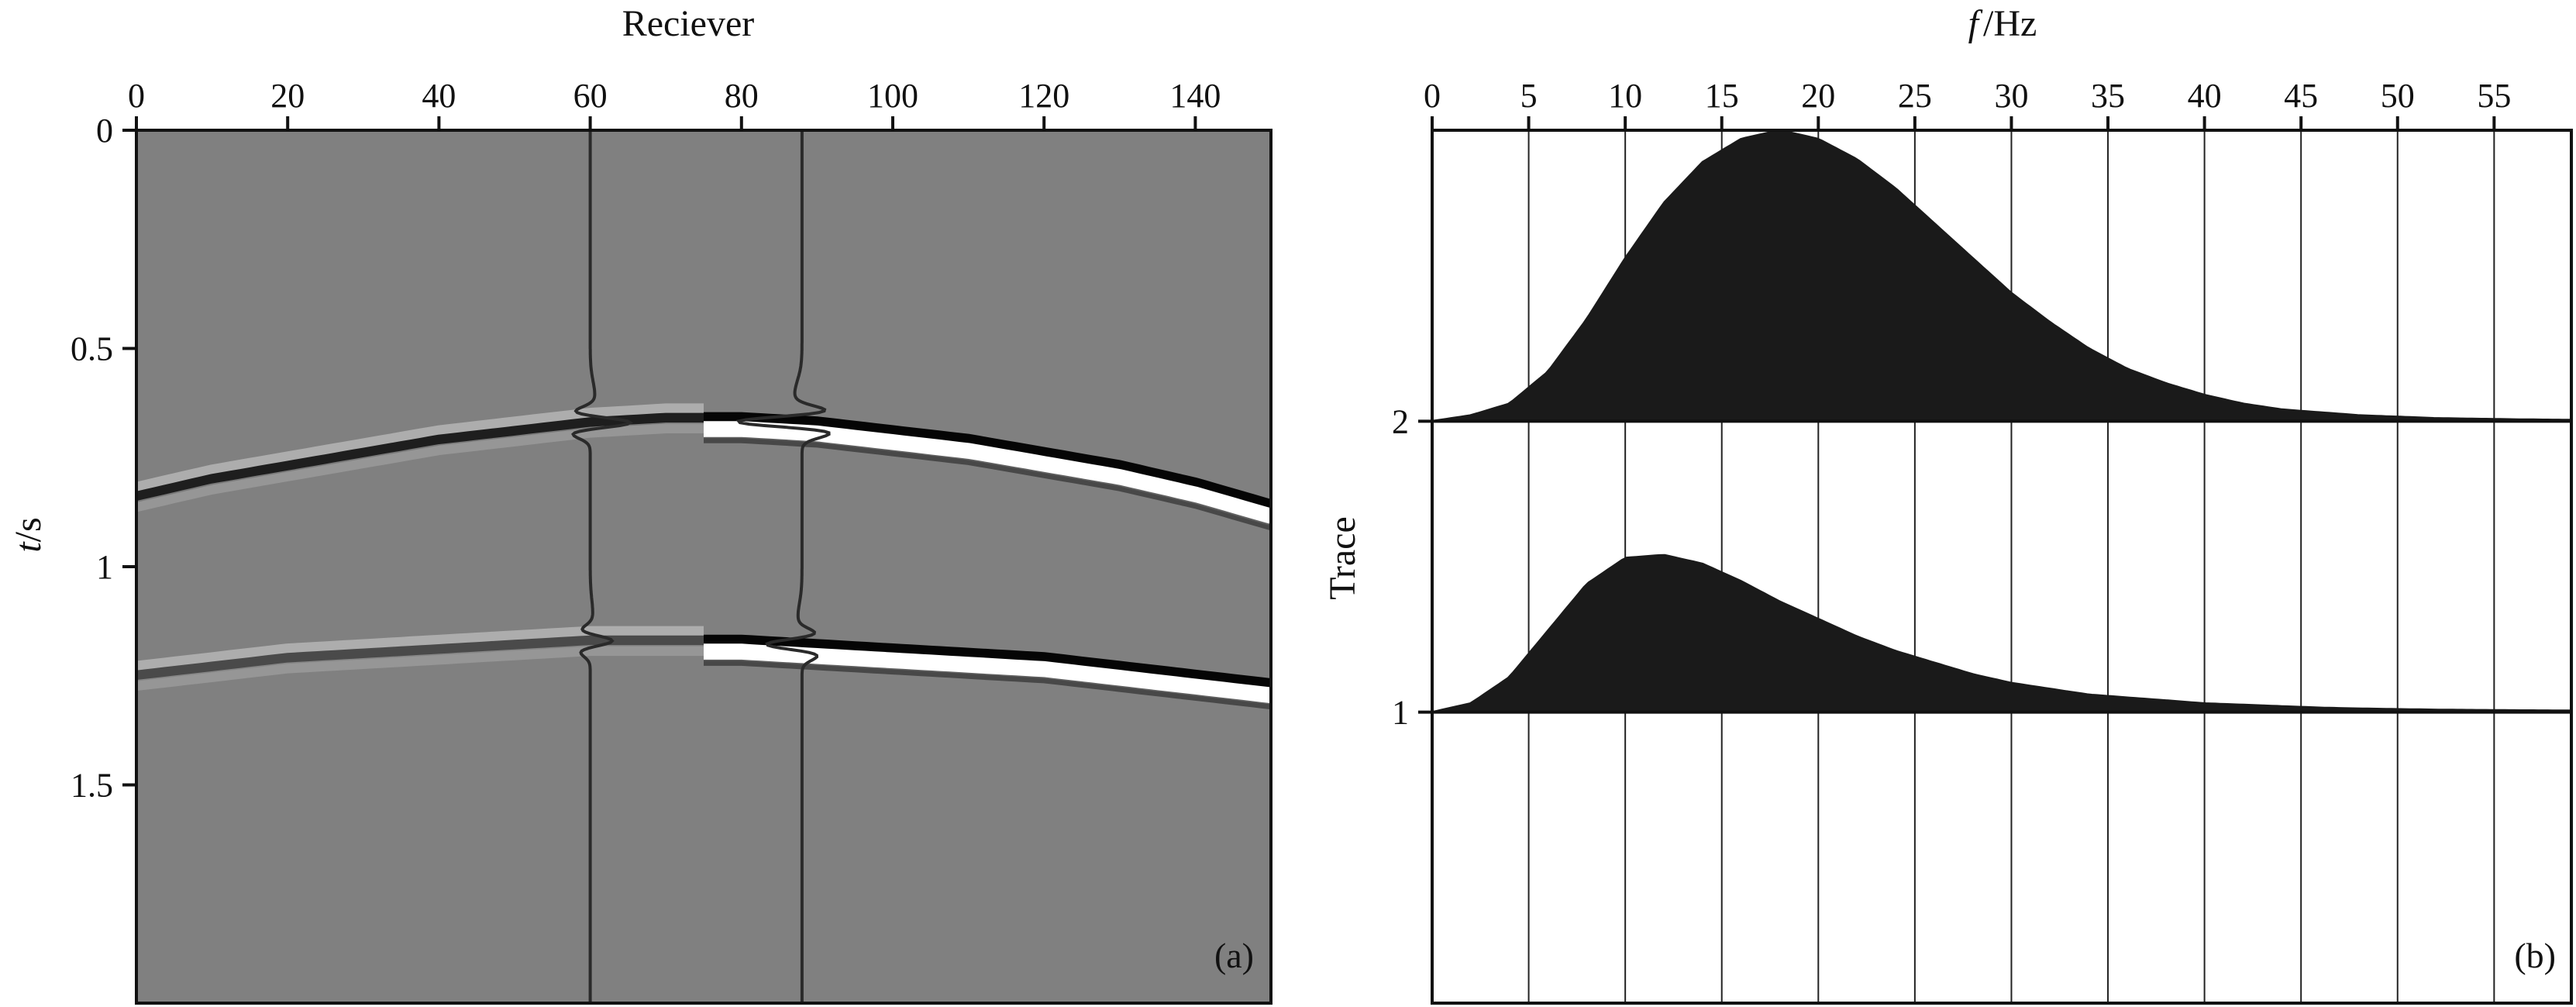 The width and height of the screenshot is (2576, 1007). Describe the element at coordinates (1722, 96) in the screenshot. I see `panel-b-x-tick-label: 15` at that location.